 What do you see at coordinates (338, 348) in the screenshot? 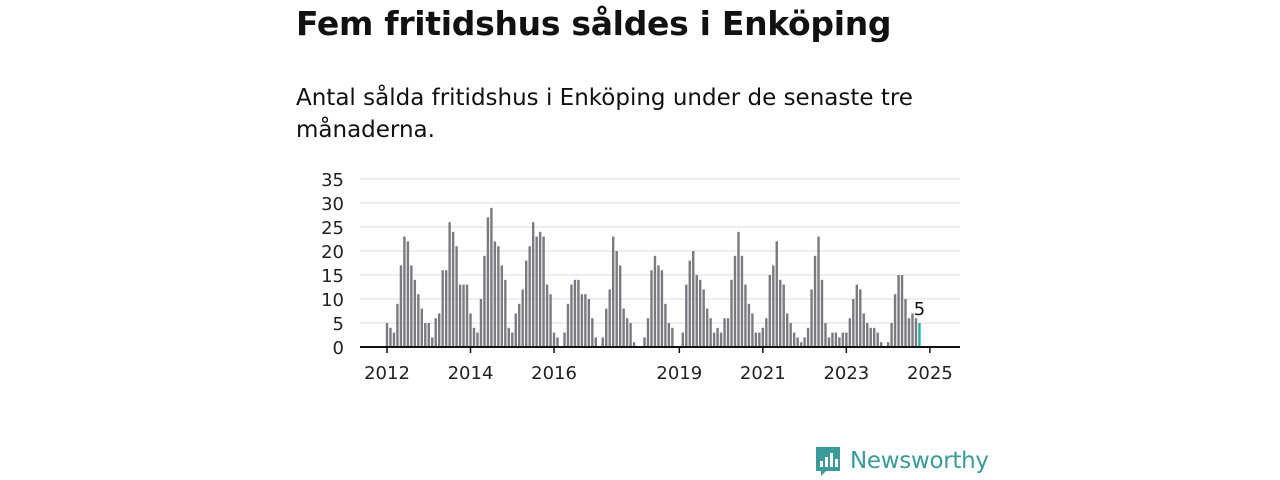
I see `y-tick-label: 0` at bounding box center [338, 348].